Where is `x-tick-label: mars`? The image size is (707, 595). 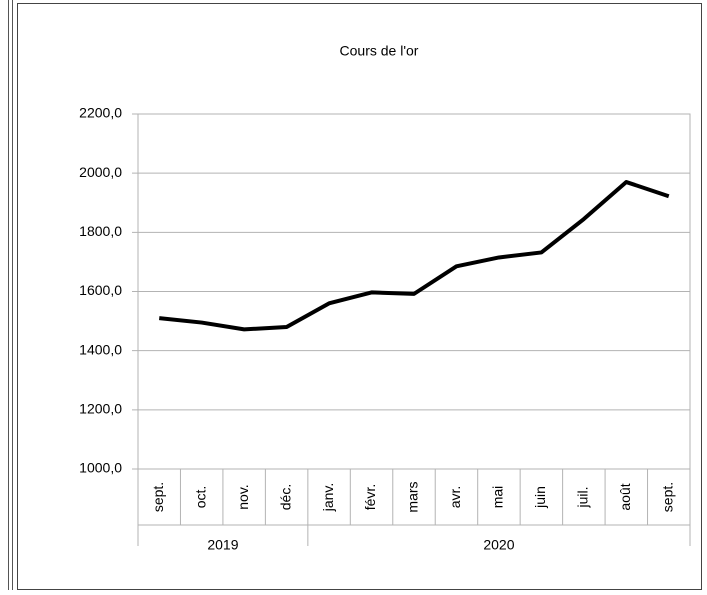 x-tick-label: mars is located at coordinates (413, 496).